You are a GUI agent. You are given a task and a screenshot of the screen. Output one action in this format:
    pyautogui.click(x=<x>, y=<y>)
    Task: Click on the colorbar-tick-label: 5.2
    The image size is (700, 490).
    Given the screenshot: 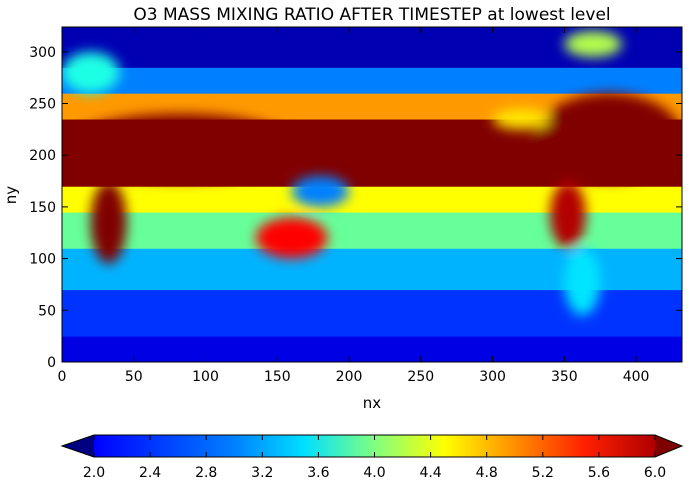 What is the action you would take?
    pyautogui.click(x=543, y=473)
    